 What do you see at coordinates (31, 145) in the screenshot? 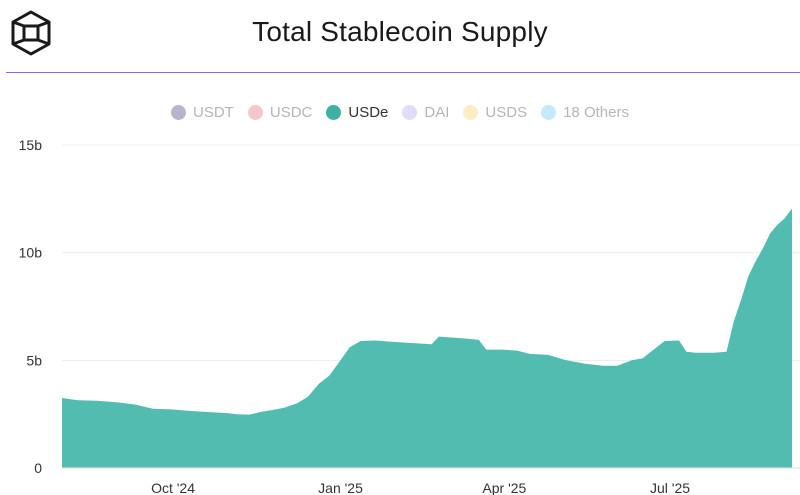
I see `y-tick-label: 15b` at bounding box center [31, 145].